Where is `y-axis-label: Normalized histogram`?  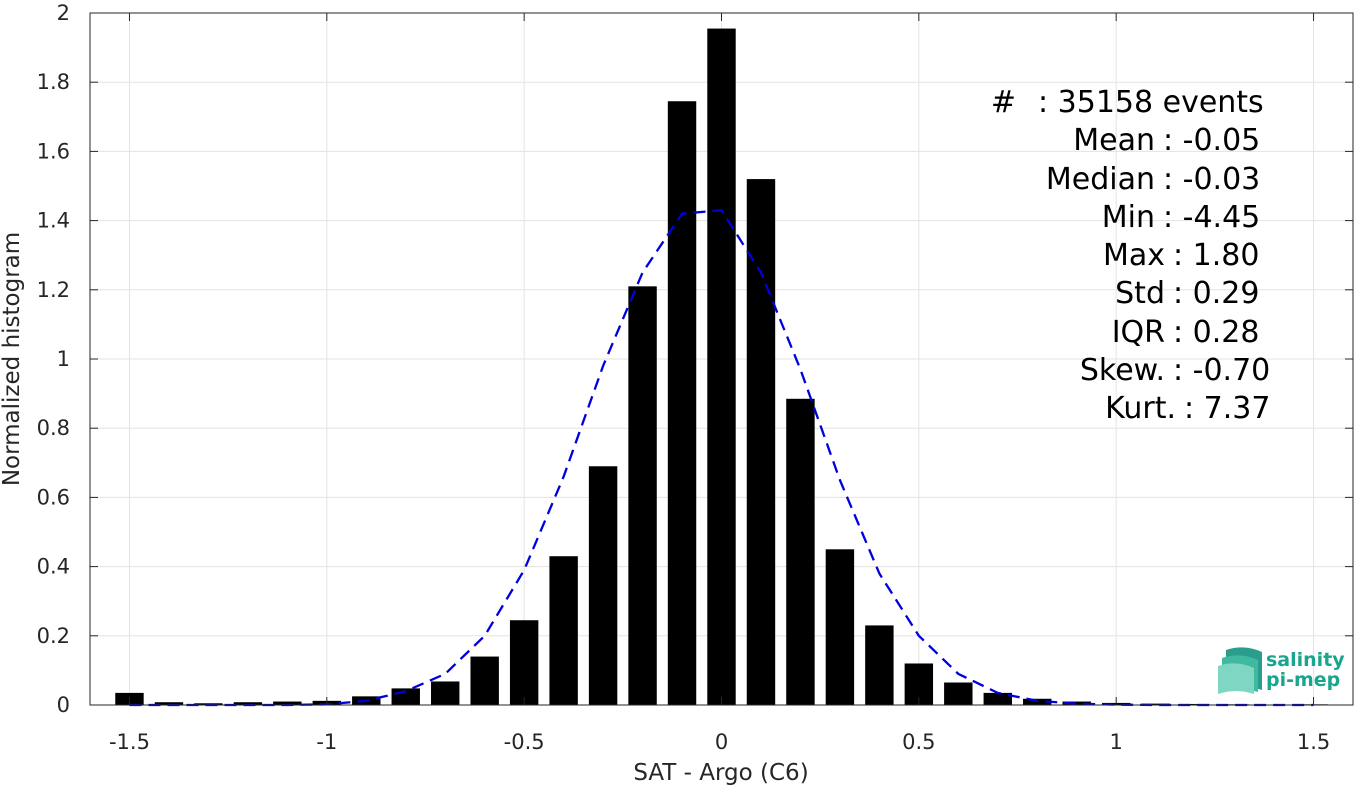 y-axis-label: Normalized histogram is located at coordinates (12, 359).